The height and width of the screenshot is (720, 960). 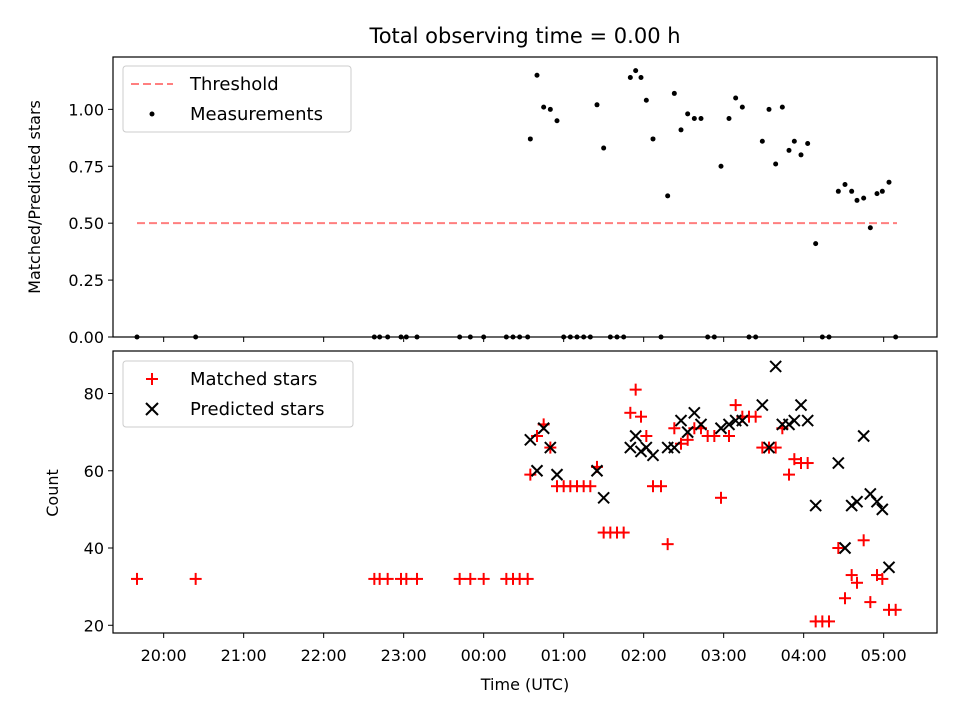 I want to click on ratio-y-tick-label: 0.75, so click(x=86, y=166).